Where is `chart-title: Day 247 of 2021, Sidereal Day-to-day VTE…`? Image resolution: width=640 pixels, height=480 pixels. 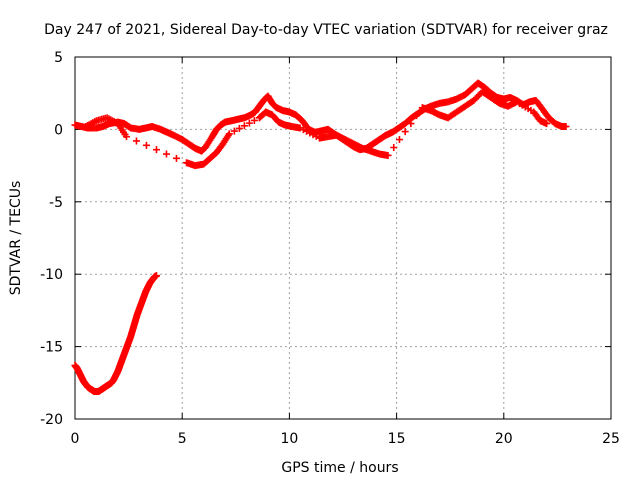
chart-title: Day 247 of 2021, Sidereal Day-to-day VTE… is located at coordinates (326, 30).